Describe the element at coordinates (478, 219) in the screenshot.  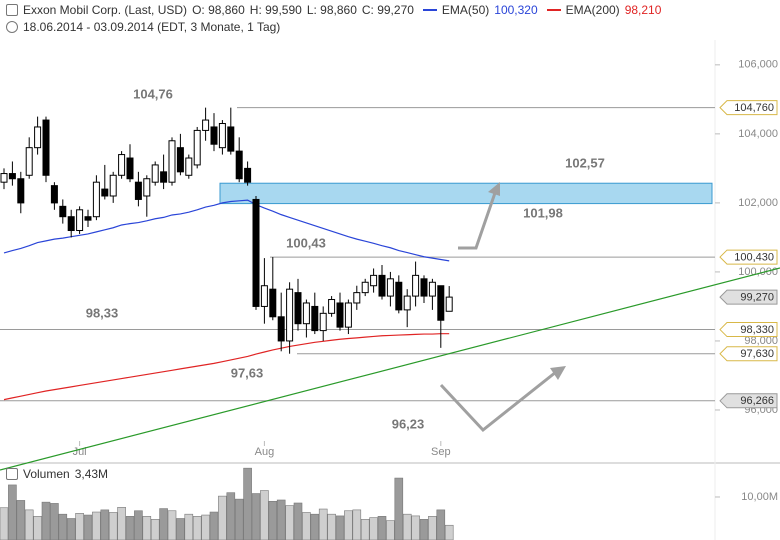
I see `arrow-up` at that location.